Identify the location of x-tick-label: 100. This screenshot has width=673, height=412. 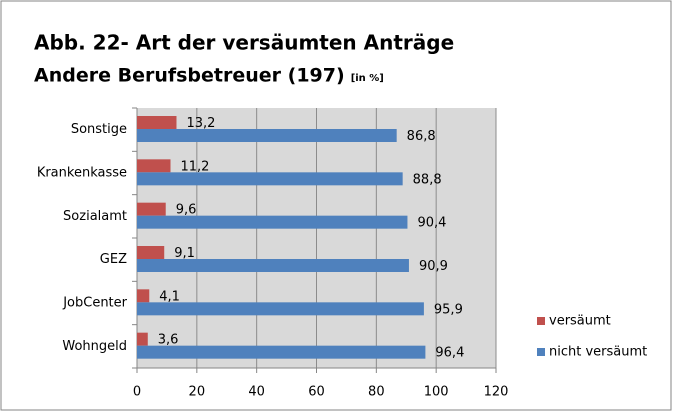
(436, 392).